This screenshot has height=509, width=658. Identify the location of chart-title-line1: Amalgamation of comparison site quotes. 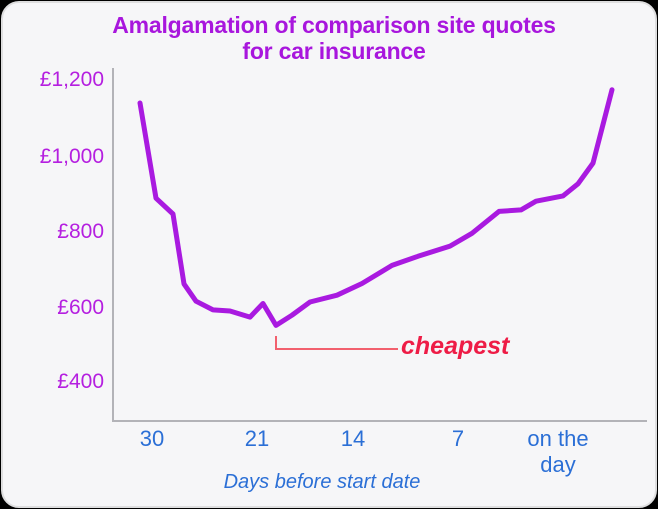
(334, 25).